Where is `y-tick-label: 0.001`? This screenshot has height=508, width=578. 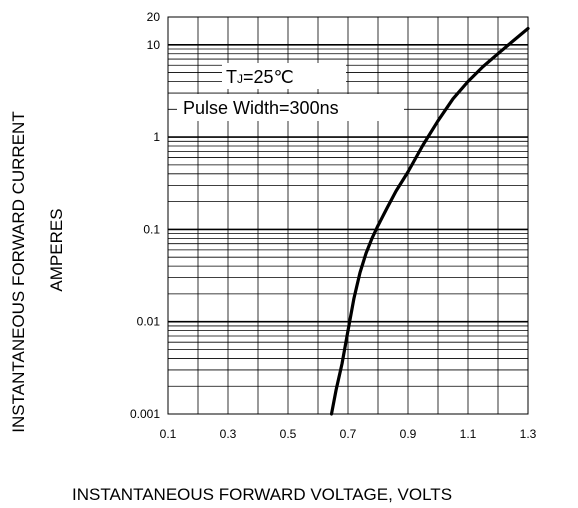 y-tick-label: 0.001 is located at coordinates (145, 414).